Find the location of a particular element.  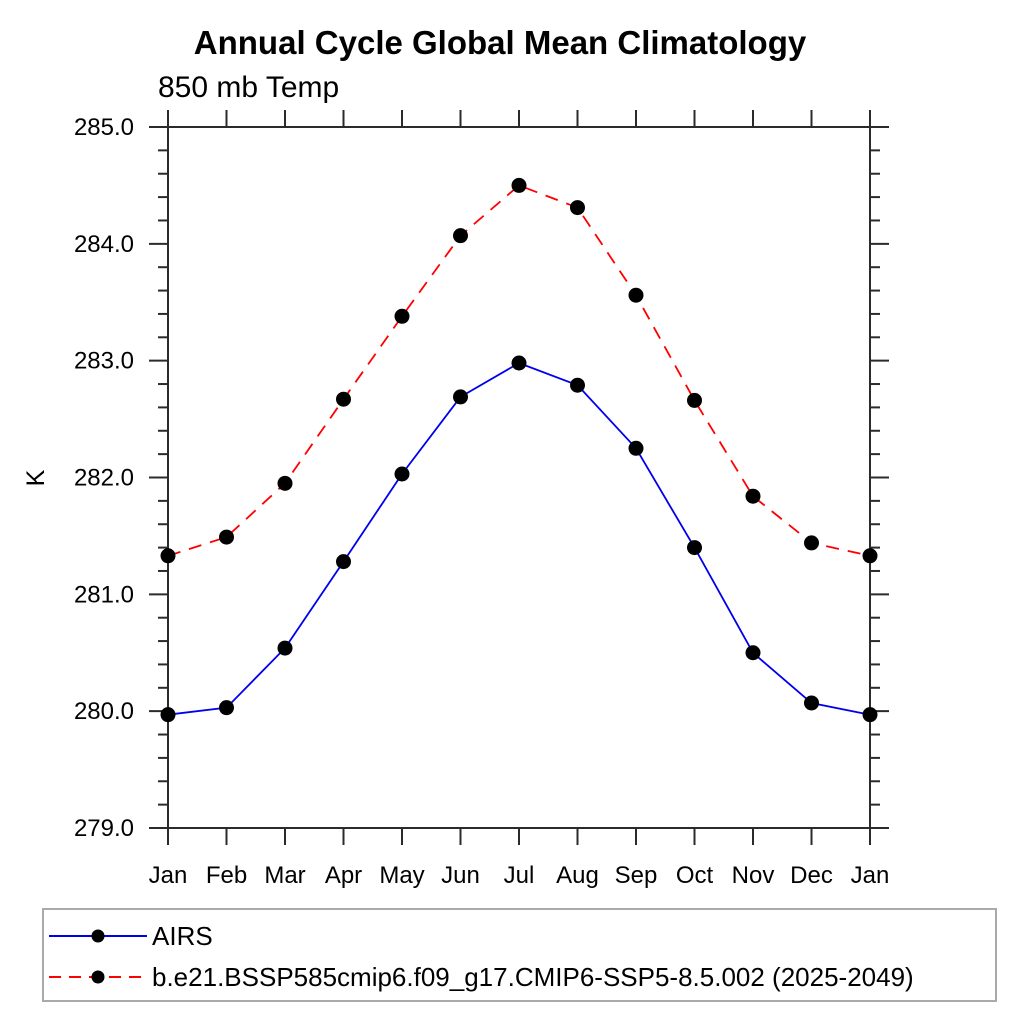

x-tick-label: Aug is located at coordinates (577, 875).